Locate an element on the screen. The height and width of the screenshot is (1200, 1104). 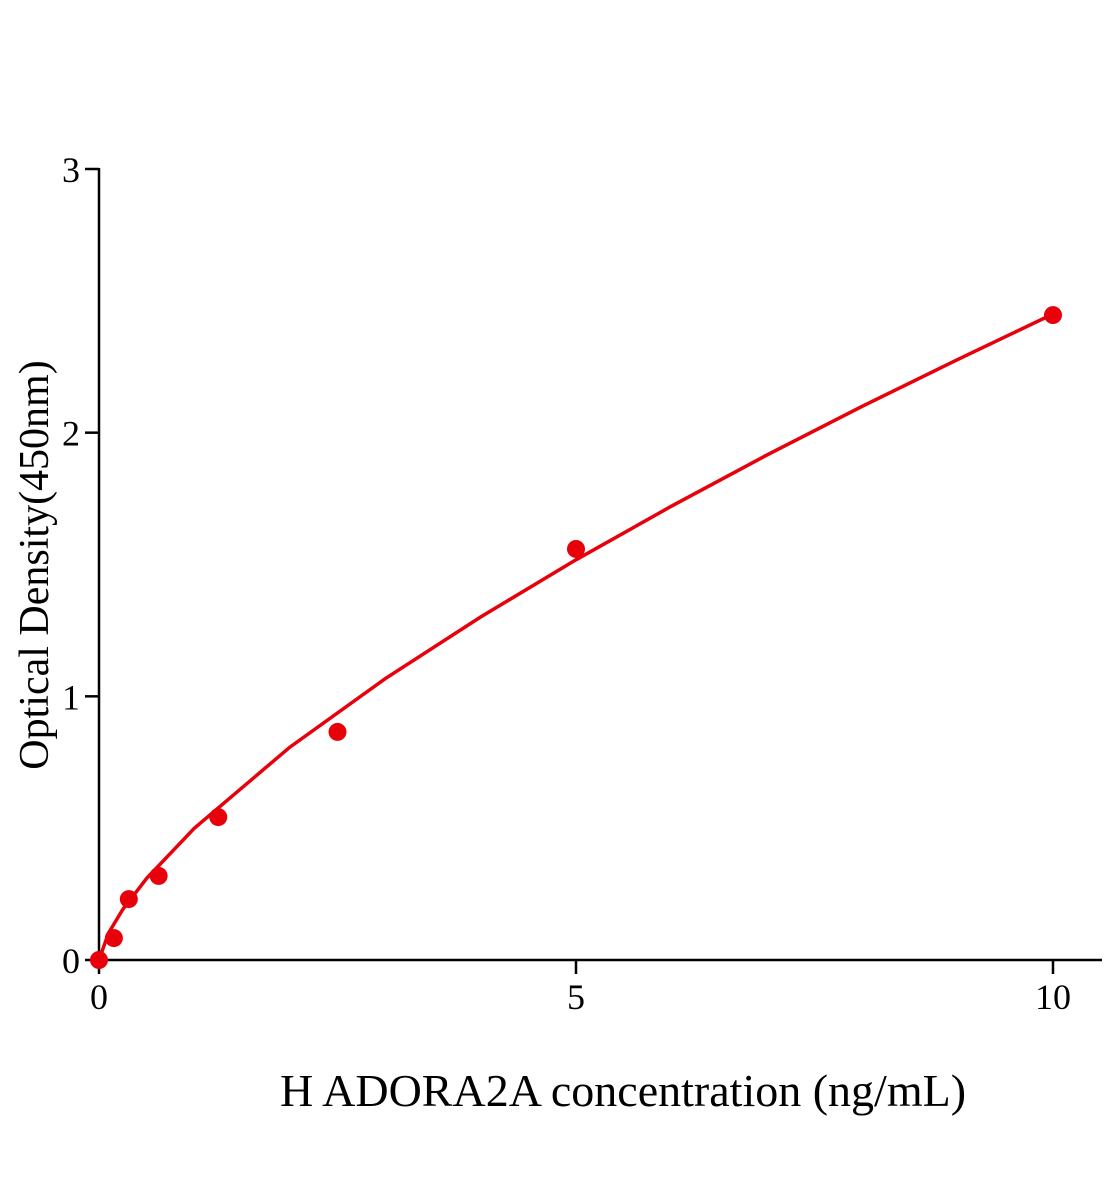
y-tick-label: 1 is located at coordinates (71, 697).